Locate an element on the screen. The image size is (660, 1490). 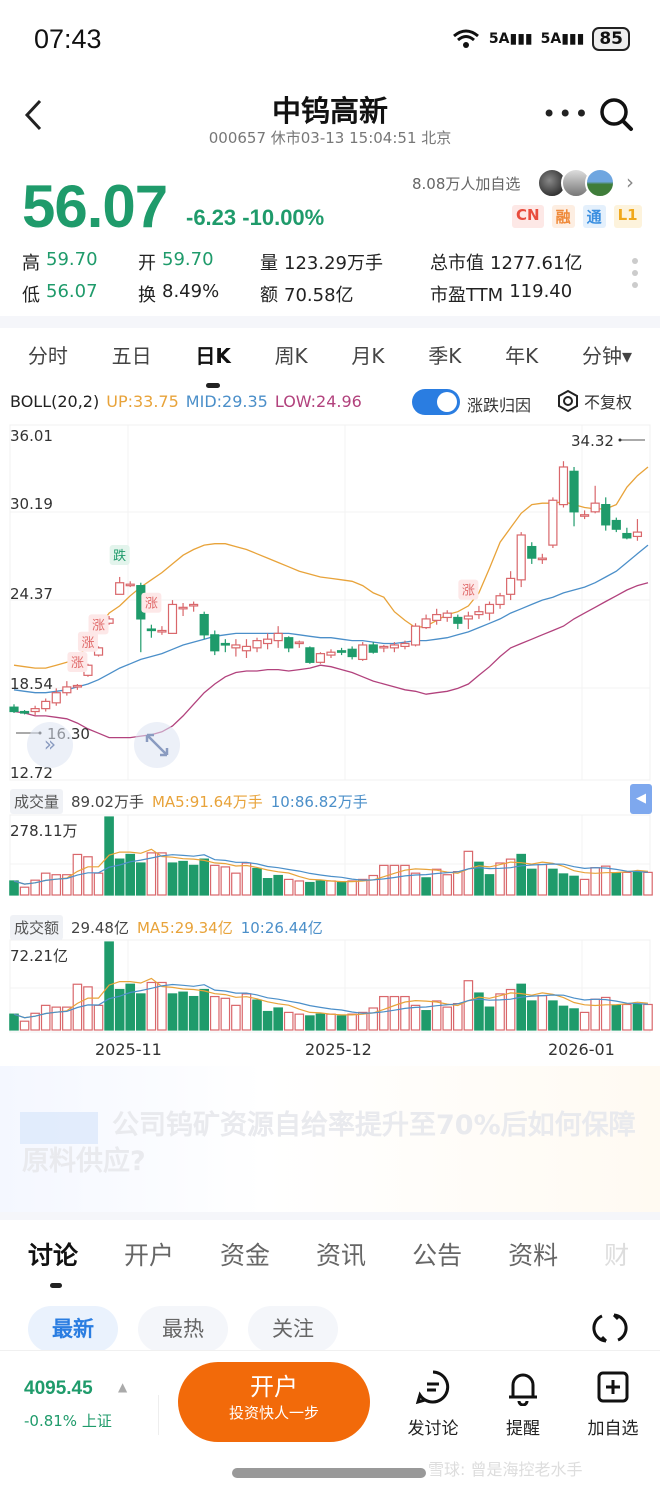
battery-icon: 85 is located at coordinates (611, 39).